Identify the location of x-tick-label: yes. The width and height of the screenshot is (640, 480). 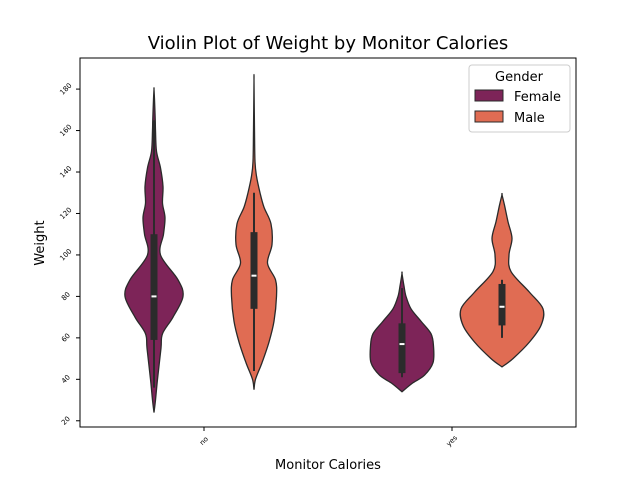
(452, 441).